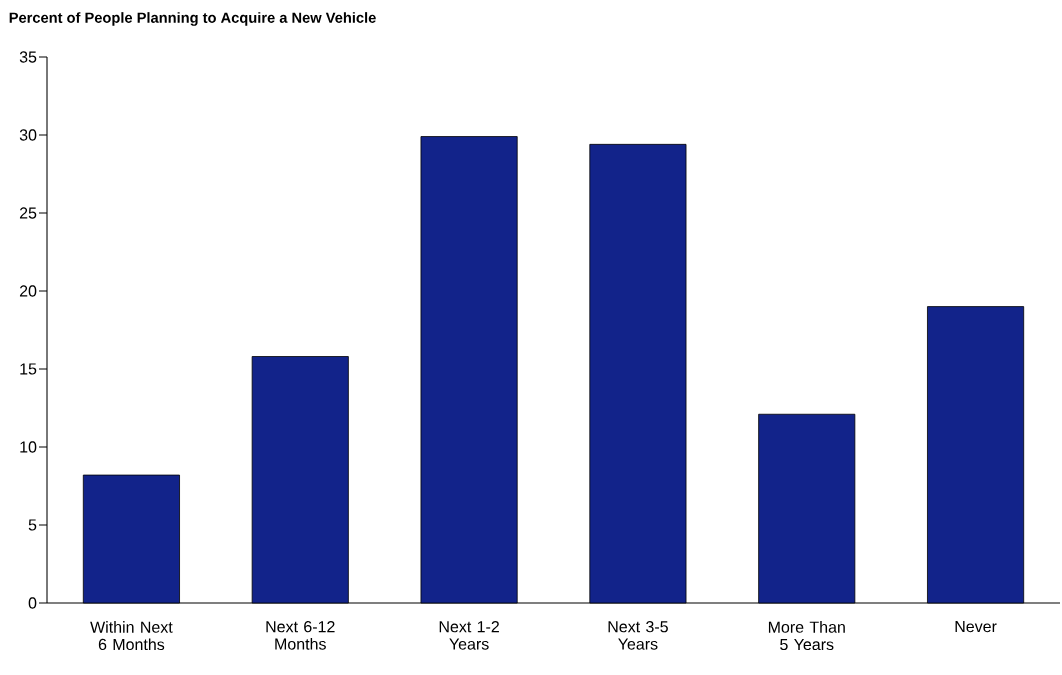 The height and width of the screenshot is (675, 1062). I want to click on y-tick-label: 30, so click(28, 135).